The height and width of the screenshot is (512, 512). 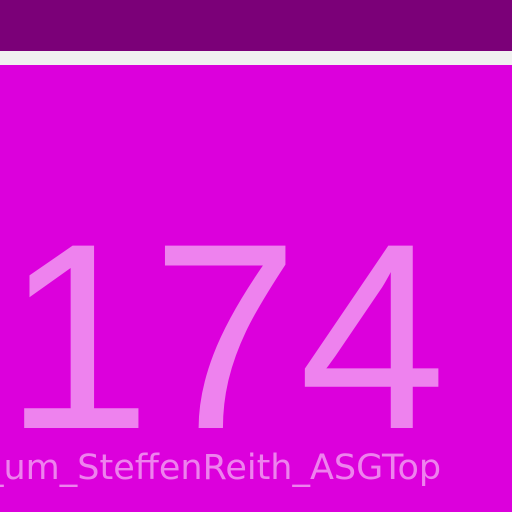 What do you see at coordinates (221, 468) in the screenshot?
I see `tile-label: _um_SteffenReith_ASGTop` at bounding box center [221, 468].